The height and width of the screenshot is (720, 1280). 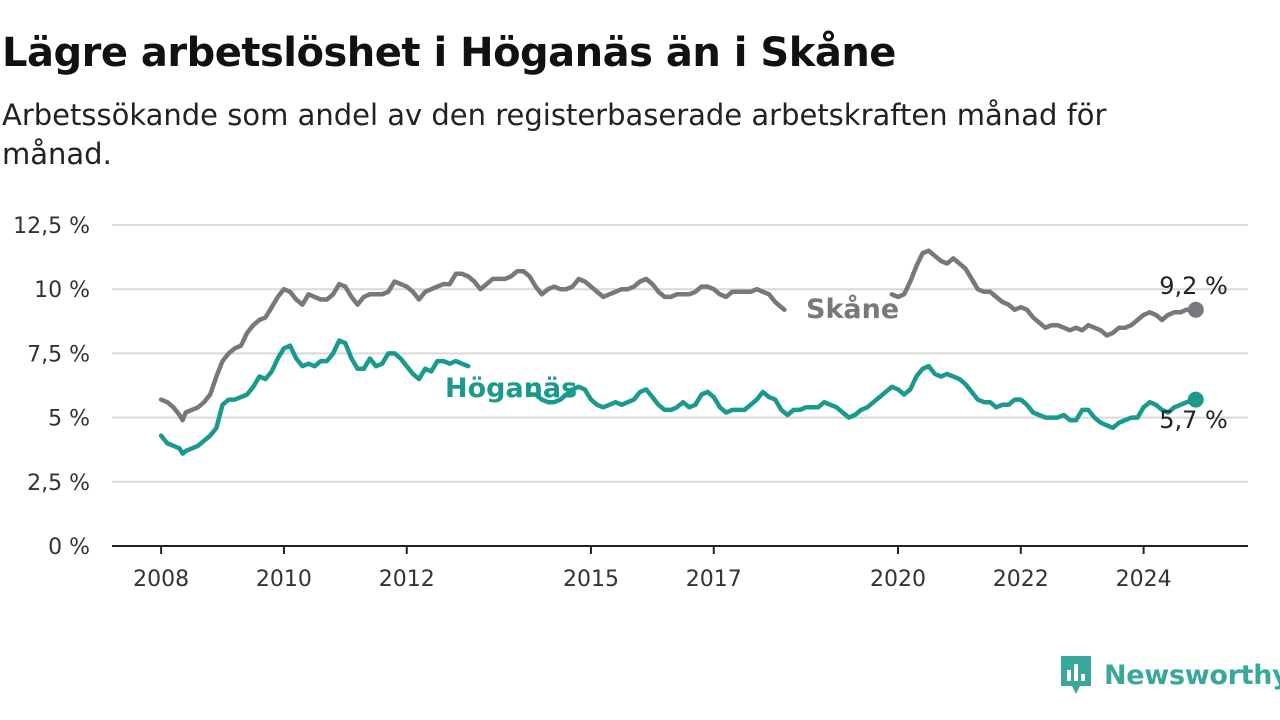 I want to click on x-tick-label: 2010, so click(x=284, y=579).